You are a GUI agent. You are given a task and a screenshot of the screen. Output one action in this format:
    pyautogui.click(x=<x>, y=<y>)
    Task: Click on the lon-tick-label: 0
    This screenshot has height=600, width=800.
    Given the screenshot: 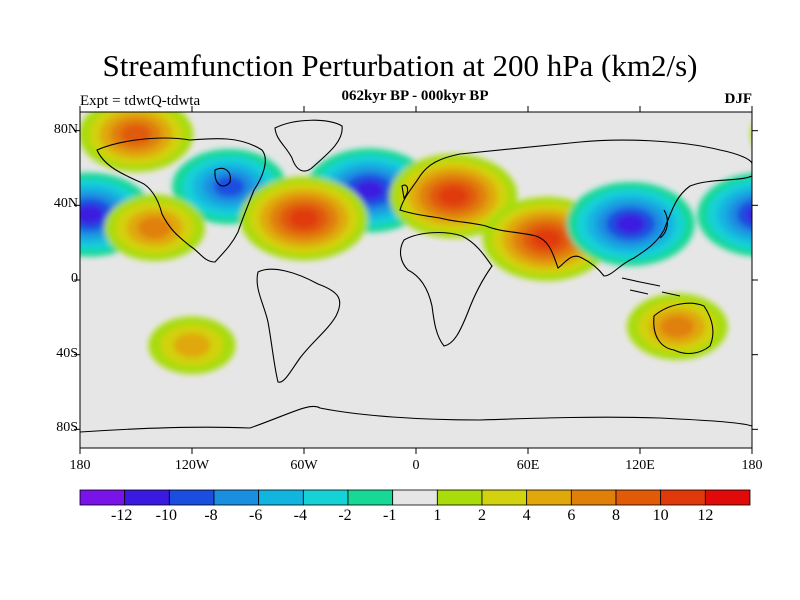 What is the action you would take?
    pyautogui.click(x=416, y=465)
    